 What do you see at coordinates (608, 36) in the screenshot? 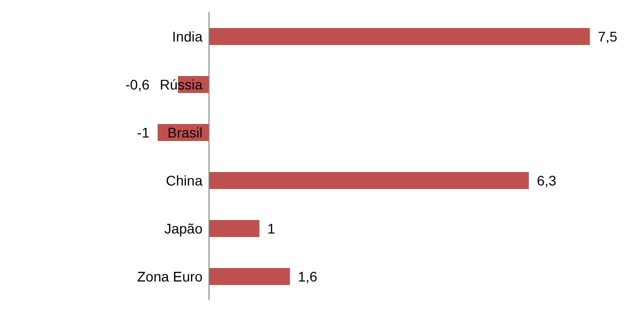
I see `data-label: 7,5` at bounding box center [608, 36].